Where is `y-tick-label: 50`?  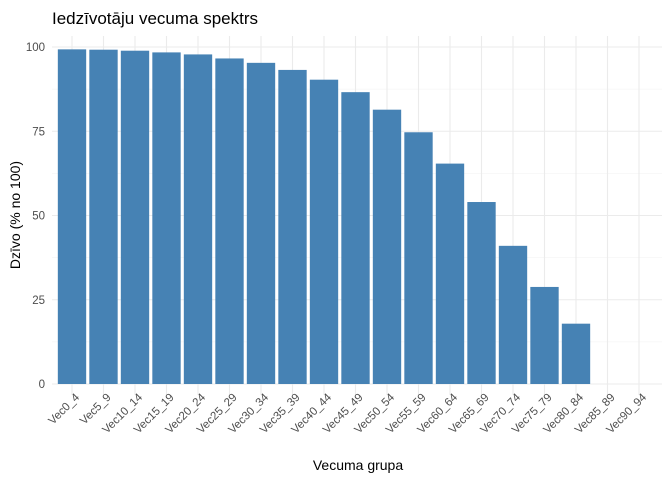 y-tick-label: 50 is located at coordinates (38, 217).